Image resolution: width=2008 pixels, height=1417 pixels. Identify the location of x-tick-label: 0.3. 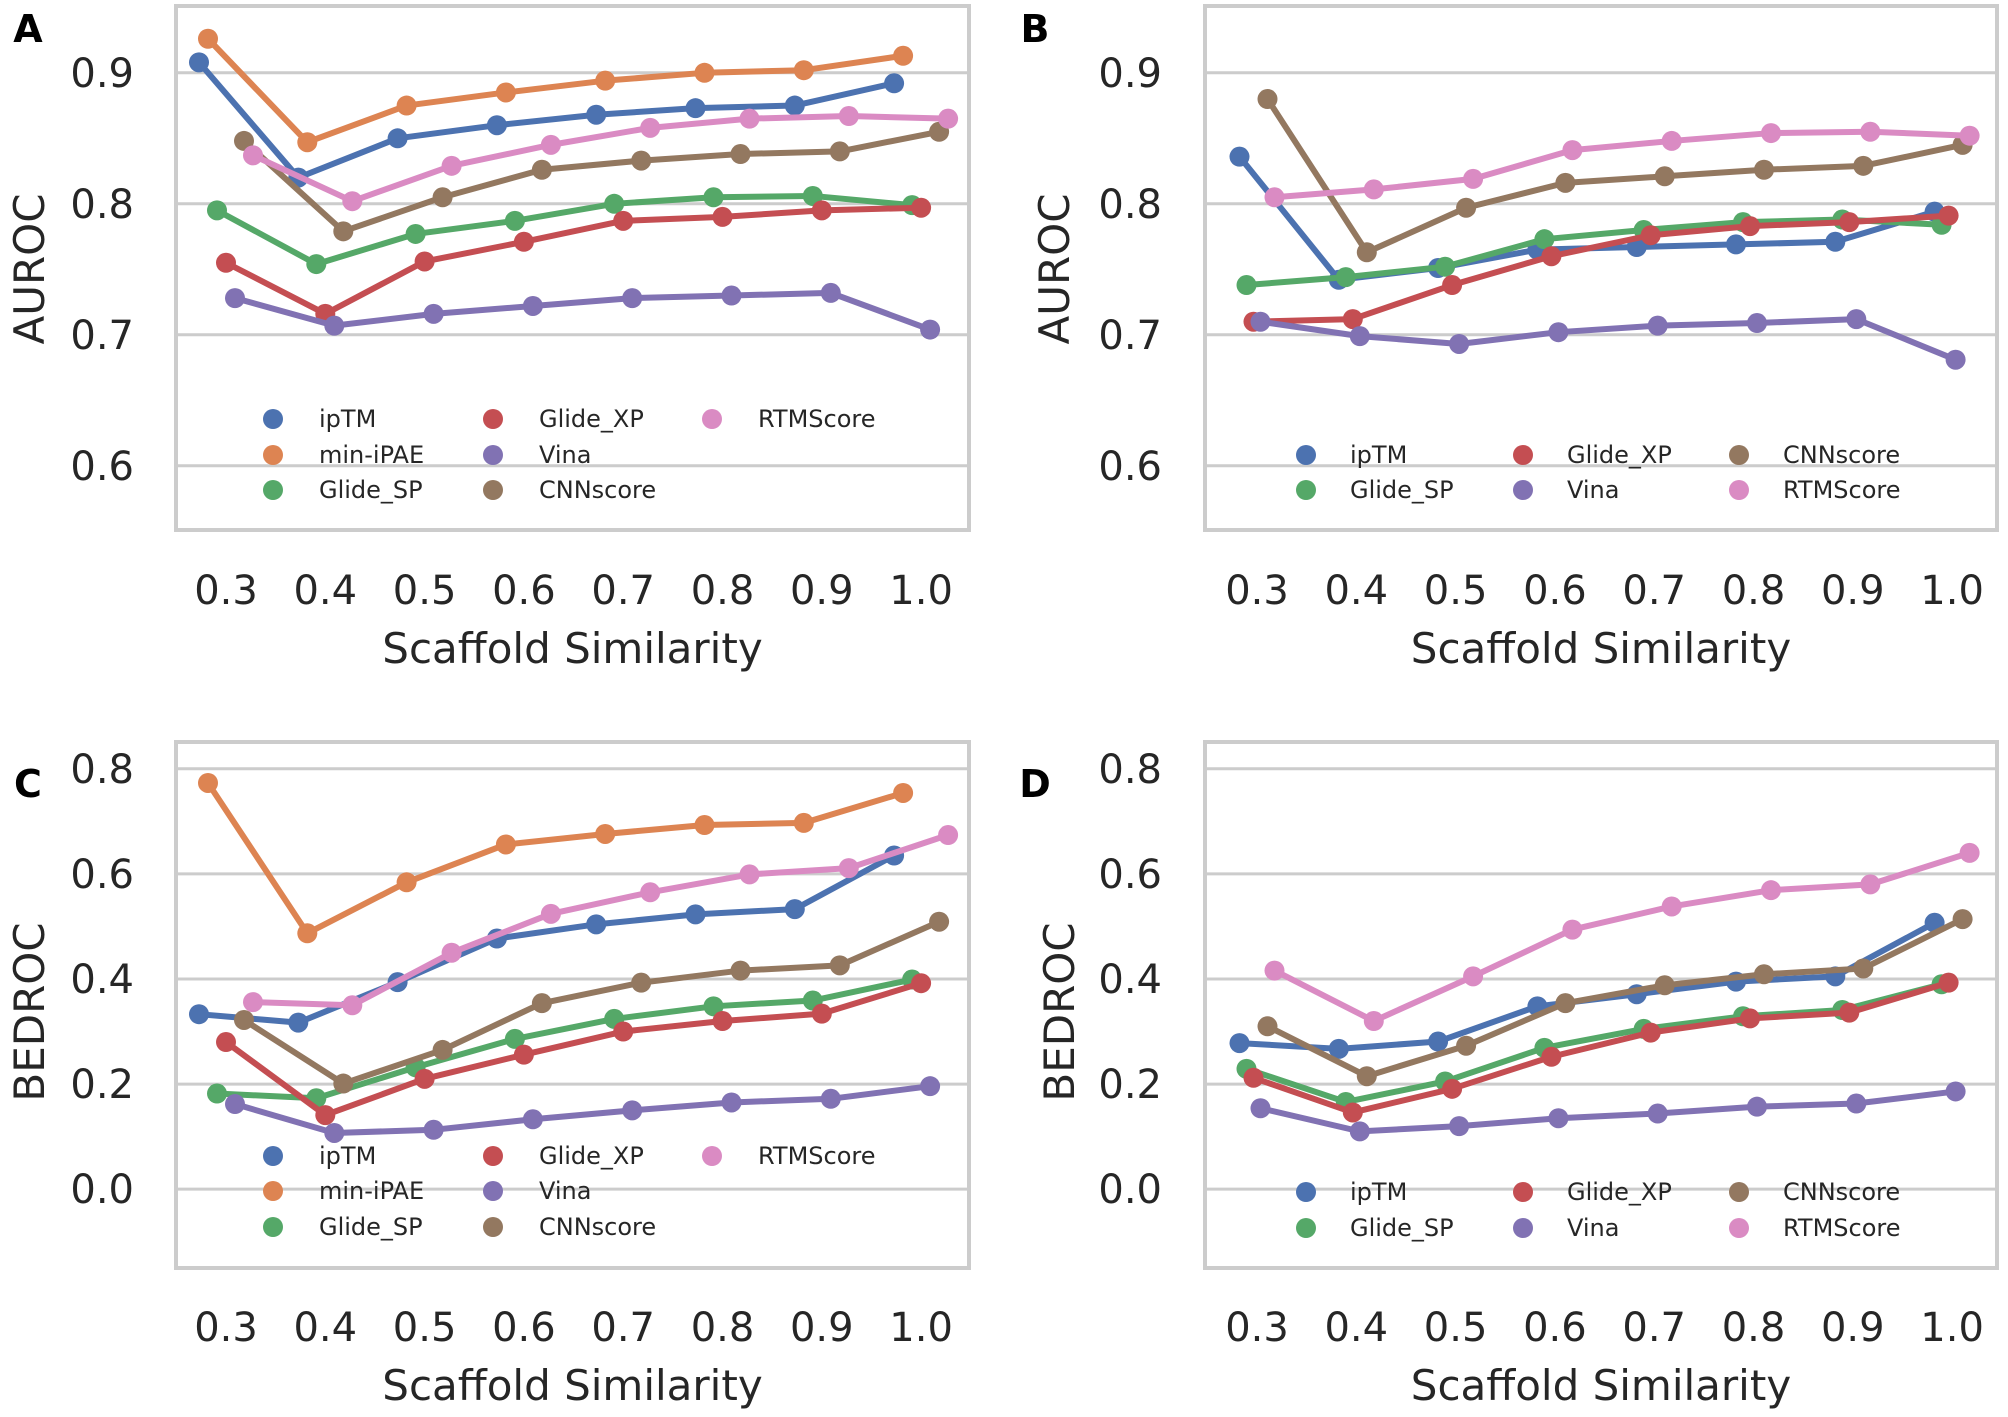
(226, 1328).